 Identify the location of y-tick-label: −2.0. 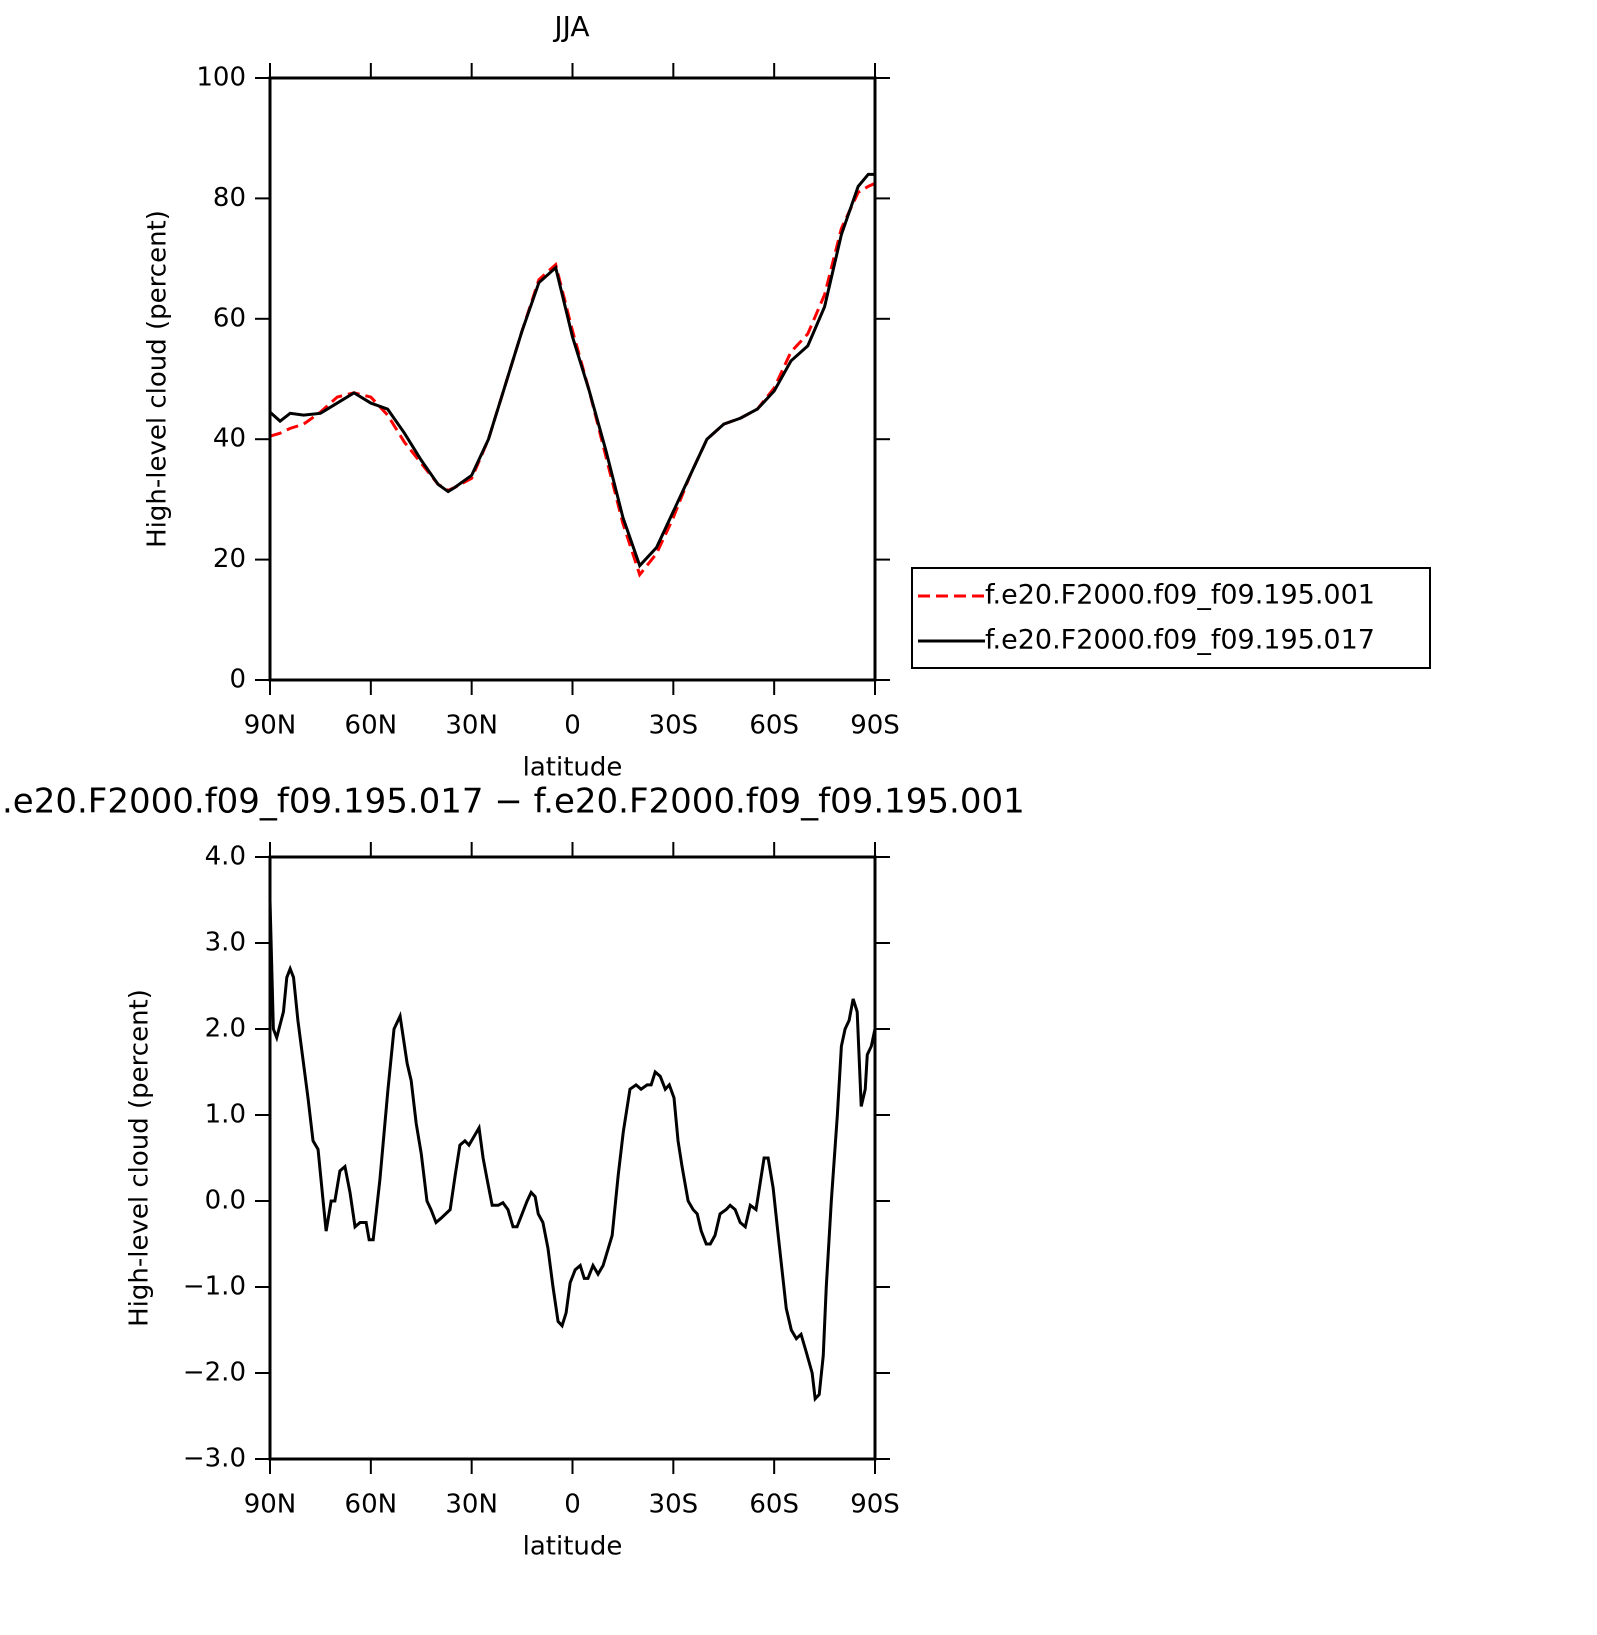
(214, 1373).